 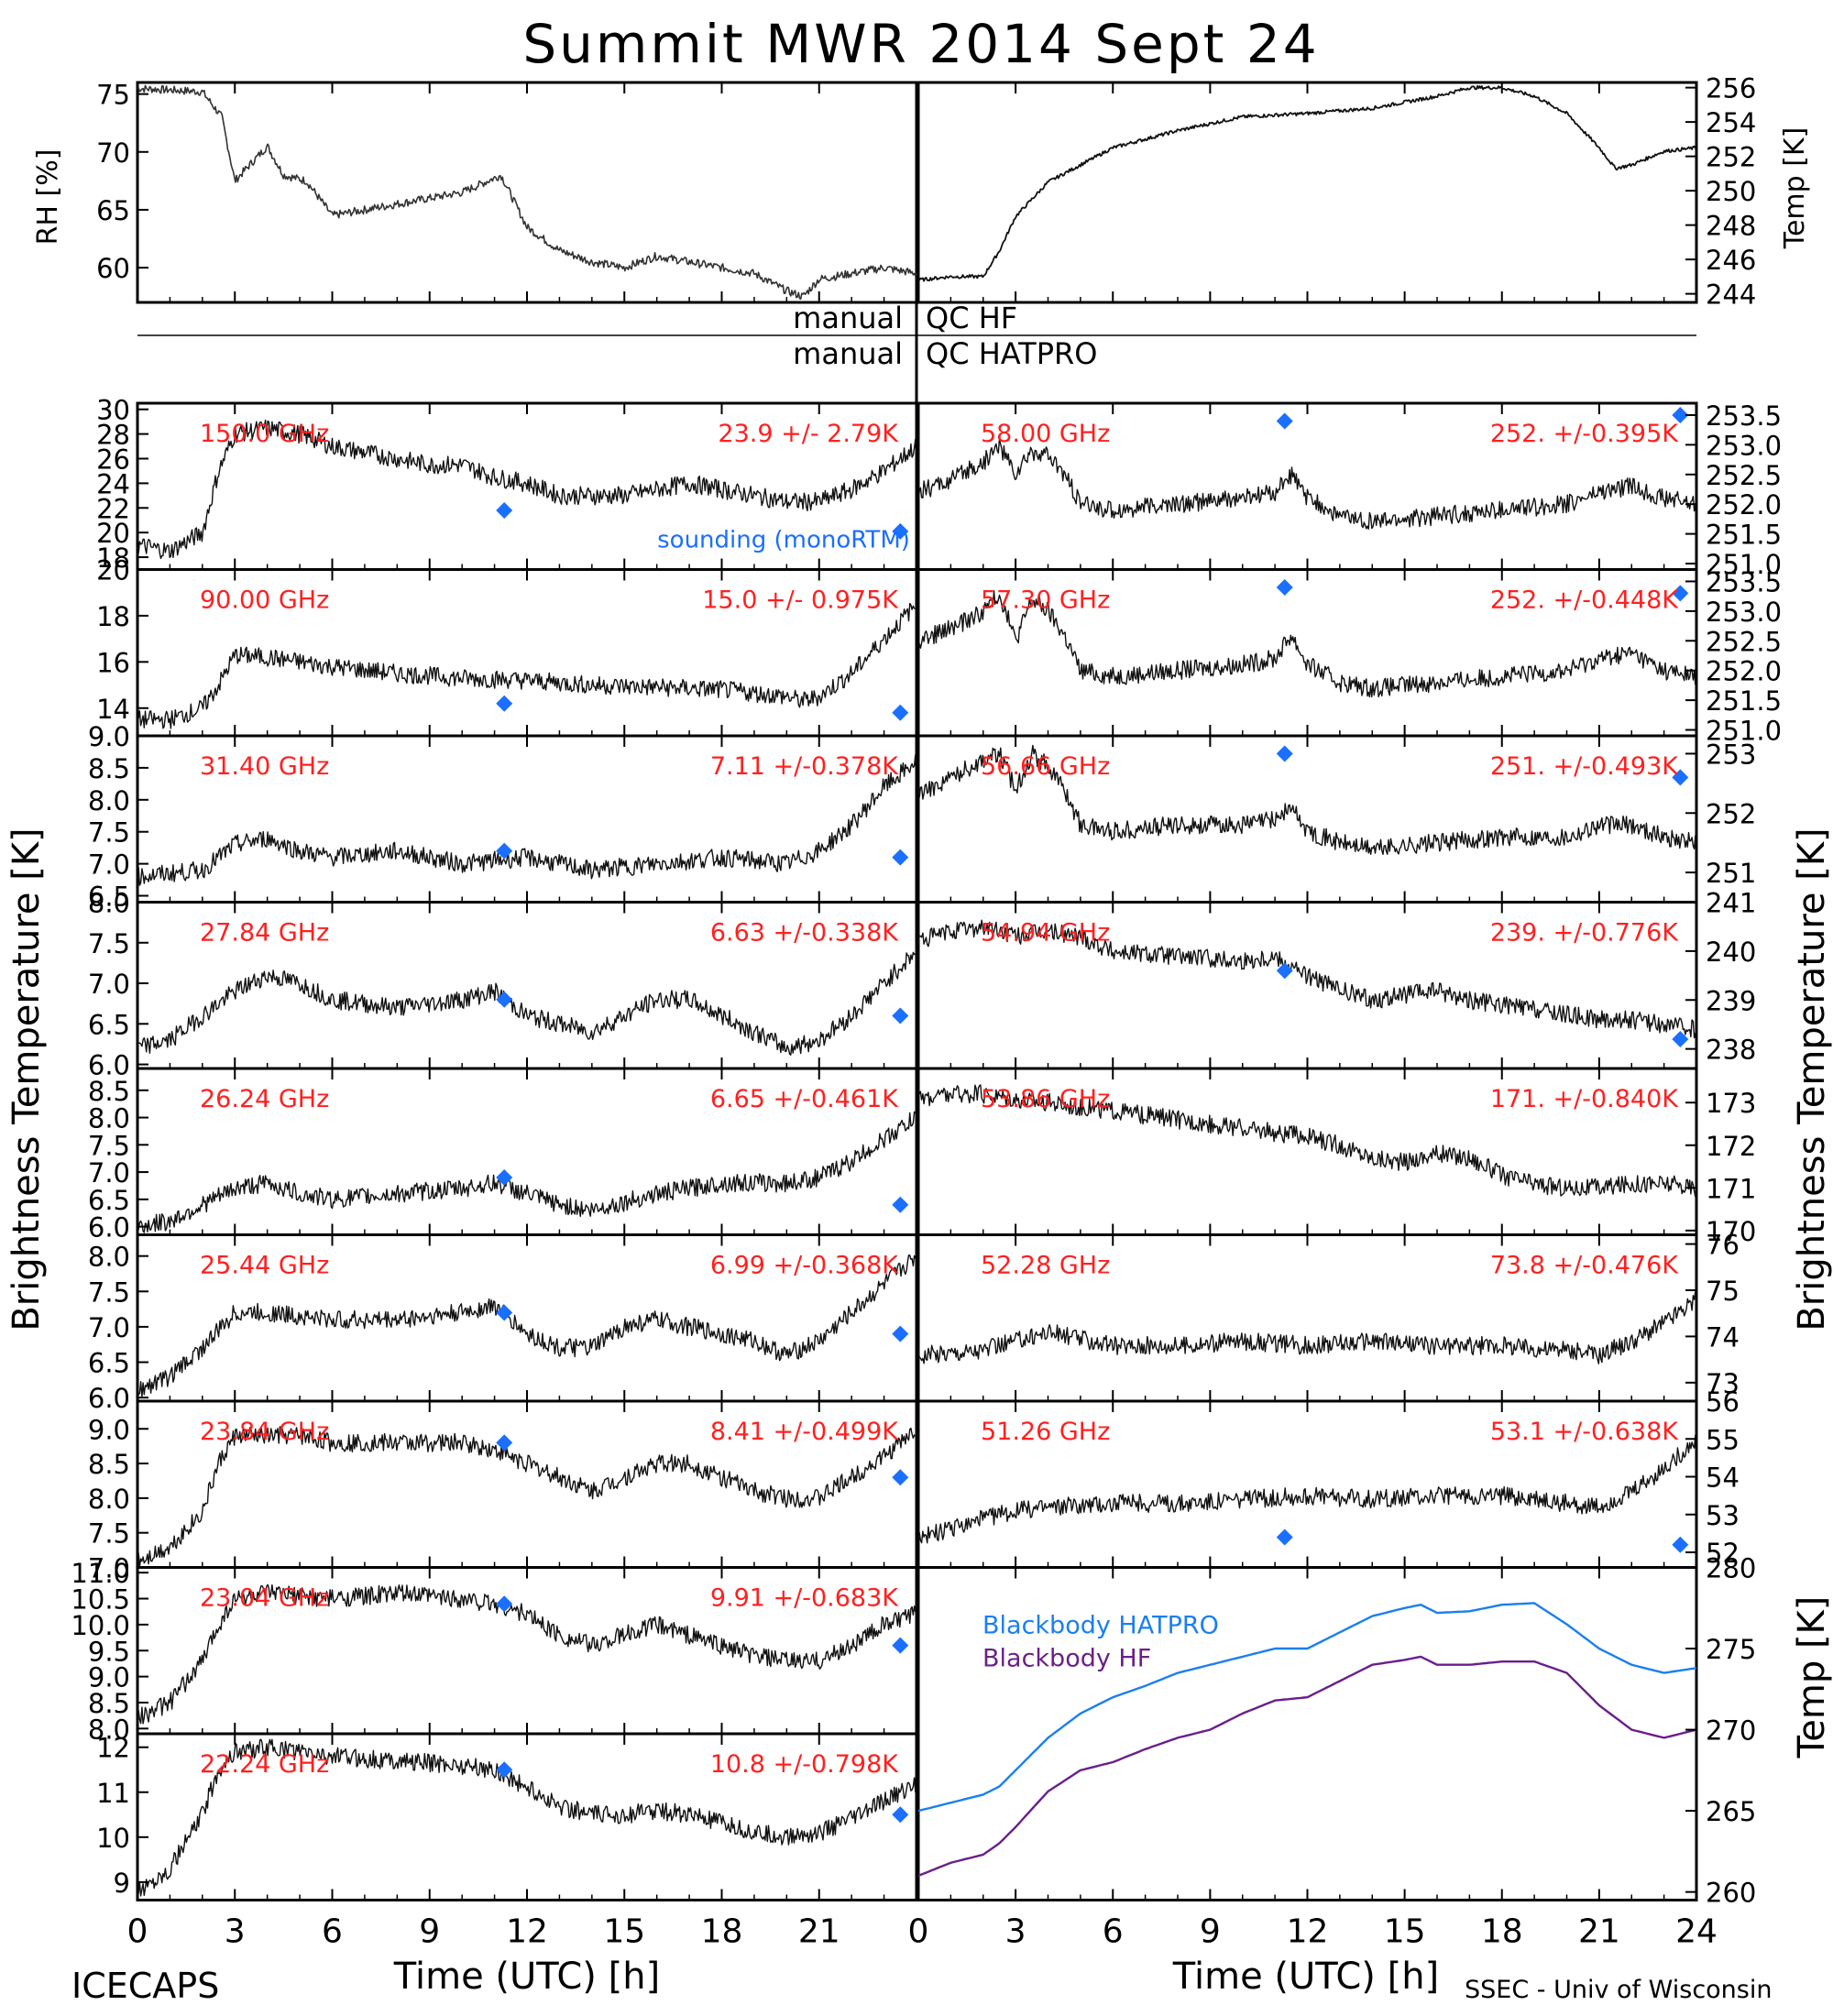 I want to click on hatpro-2-y-label: 8.5, so click(x=109, y=768).